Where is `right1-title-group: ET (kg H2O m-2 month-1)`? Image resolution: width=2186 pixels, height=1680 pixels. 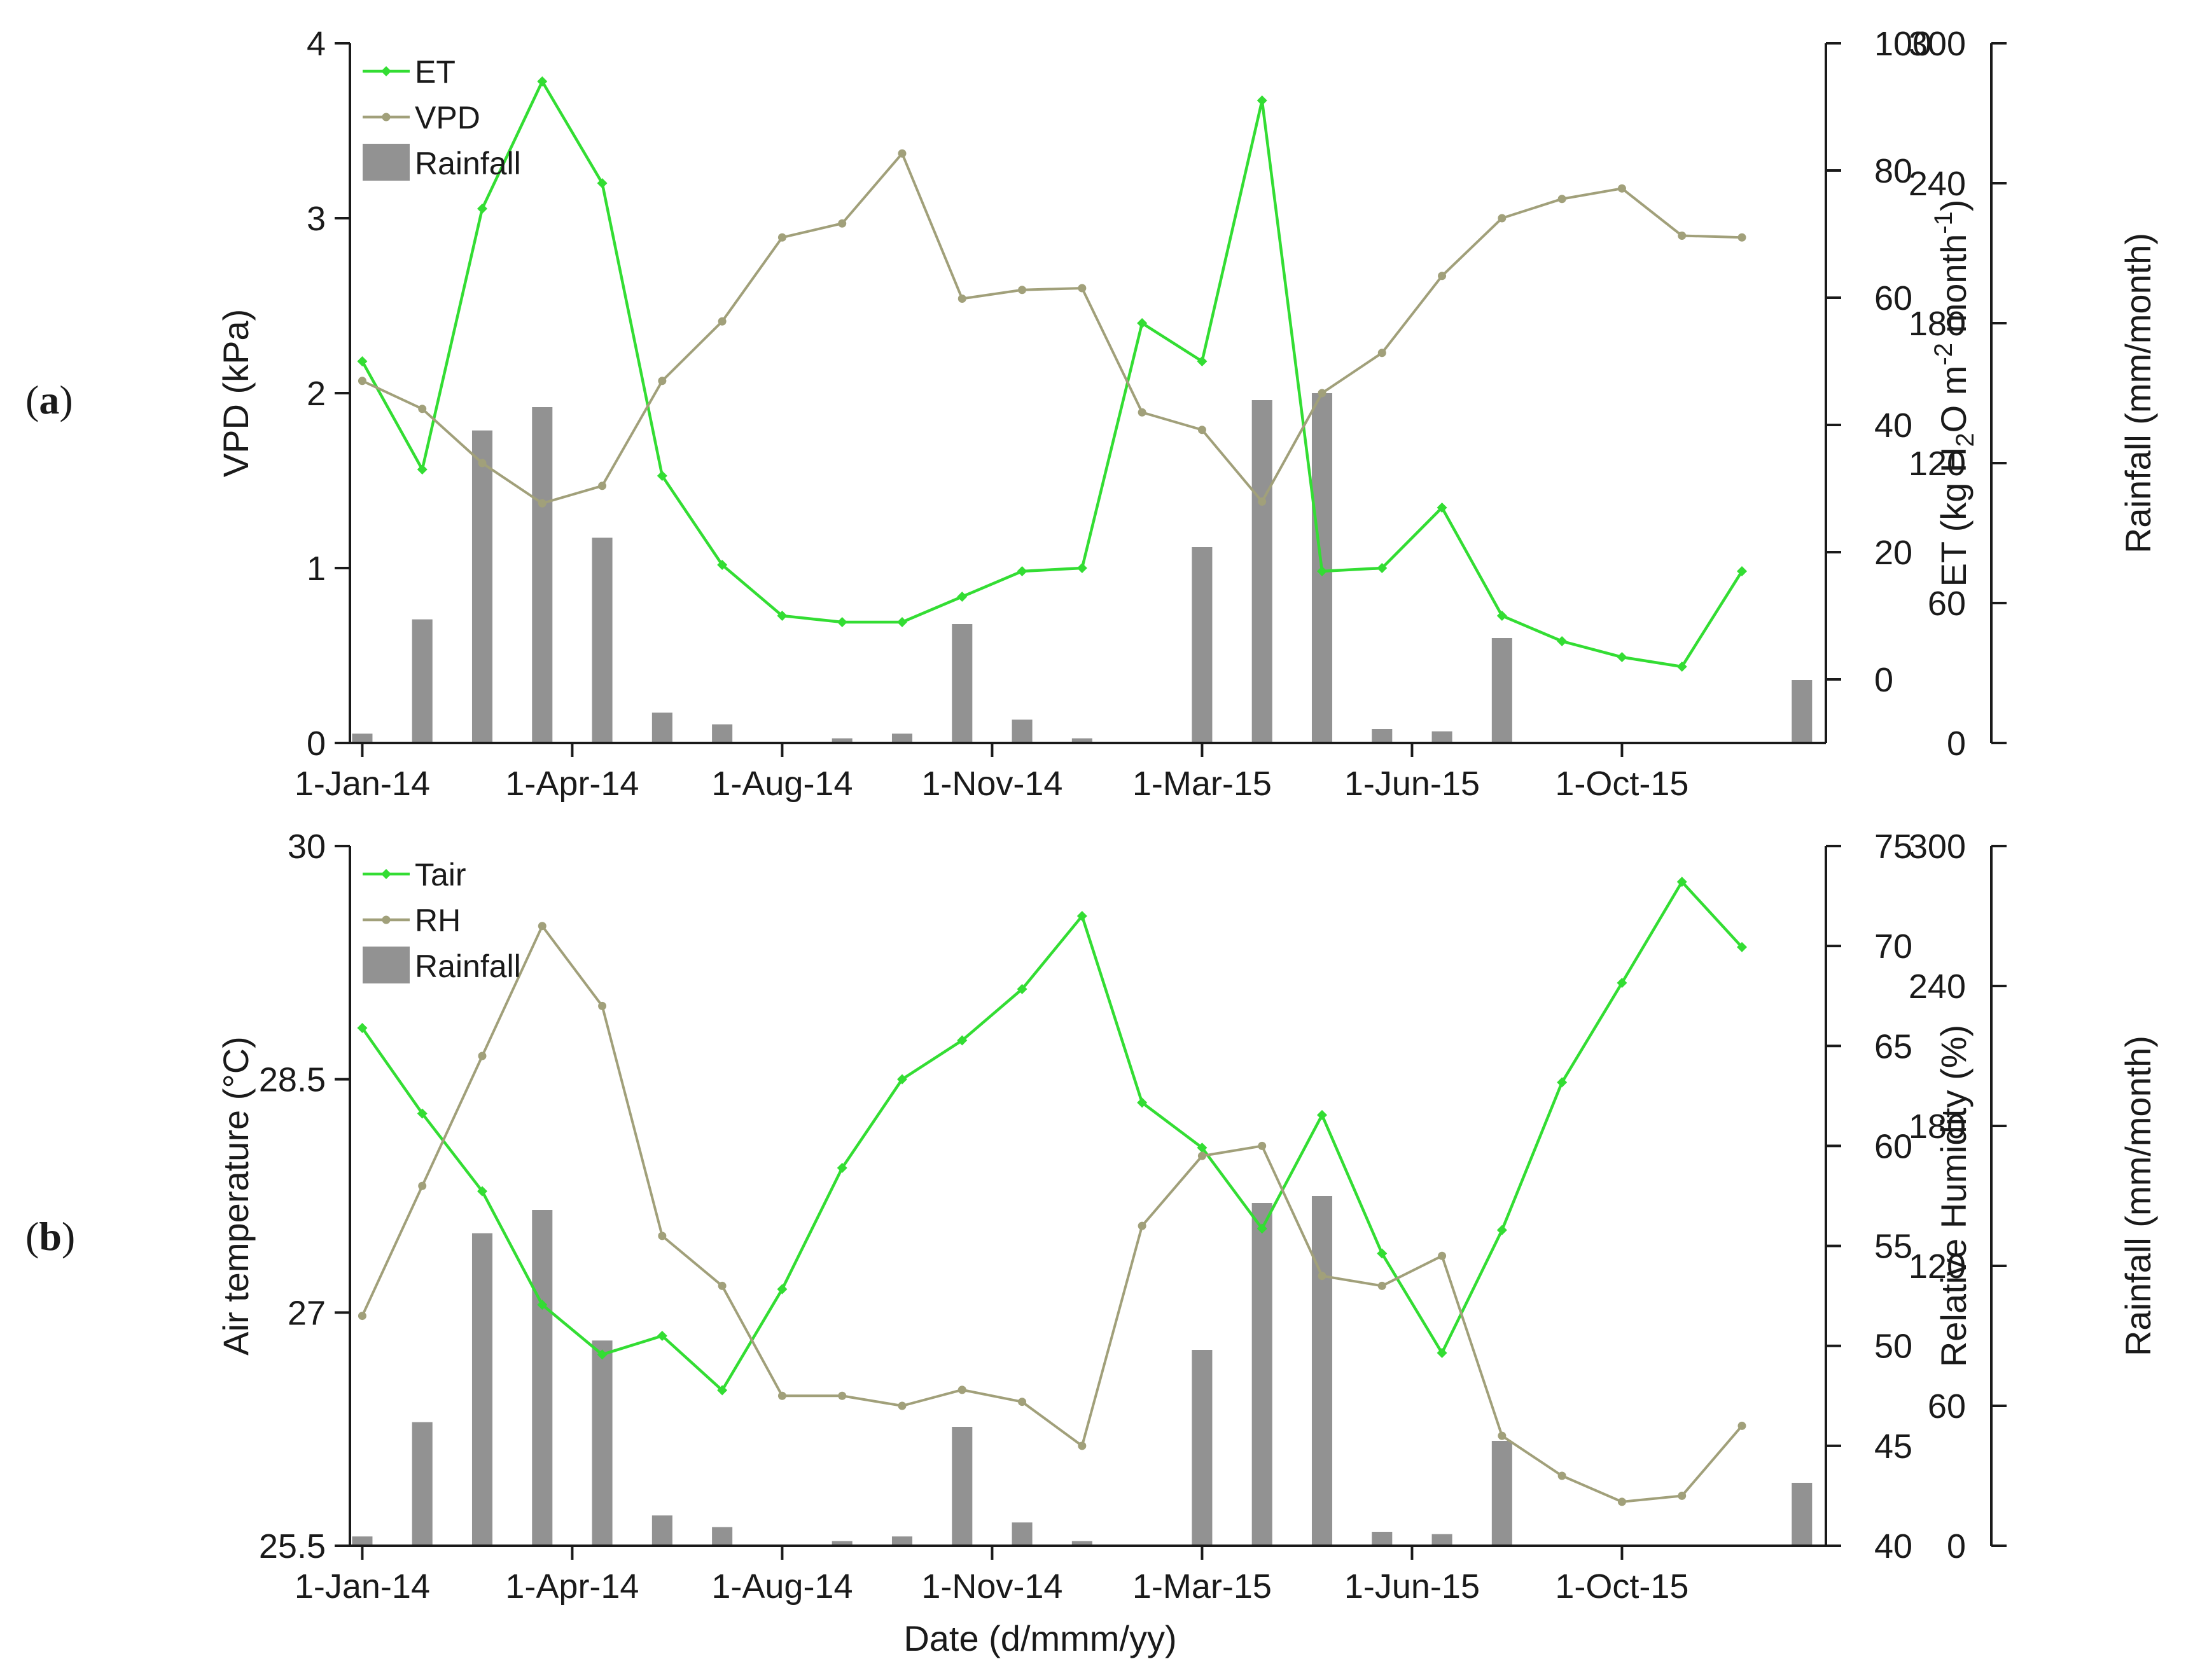 right1-title-group: ET (kg H2O m-2 month-1) is located at coordinates (1954, 394).